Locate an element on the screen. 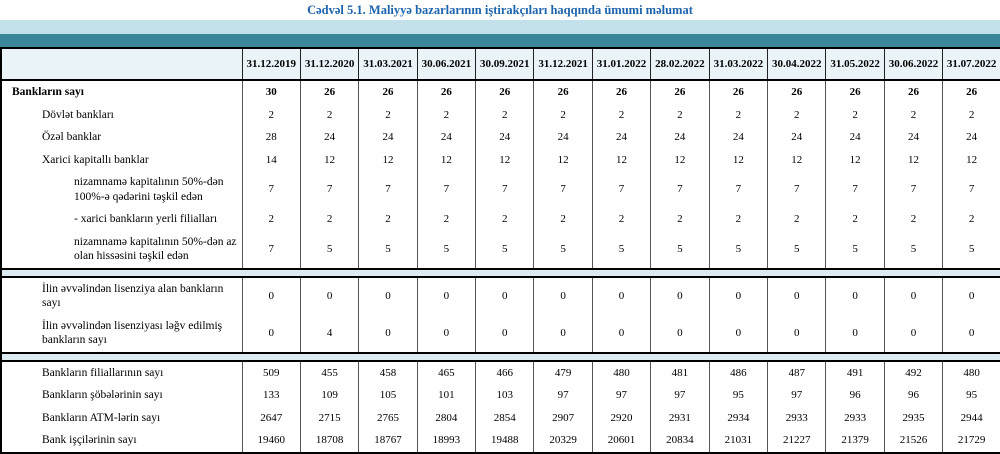  column-header-date: 31.03.2021 is located at coordinates (388, 64).